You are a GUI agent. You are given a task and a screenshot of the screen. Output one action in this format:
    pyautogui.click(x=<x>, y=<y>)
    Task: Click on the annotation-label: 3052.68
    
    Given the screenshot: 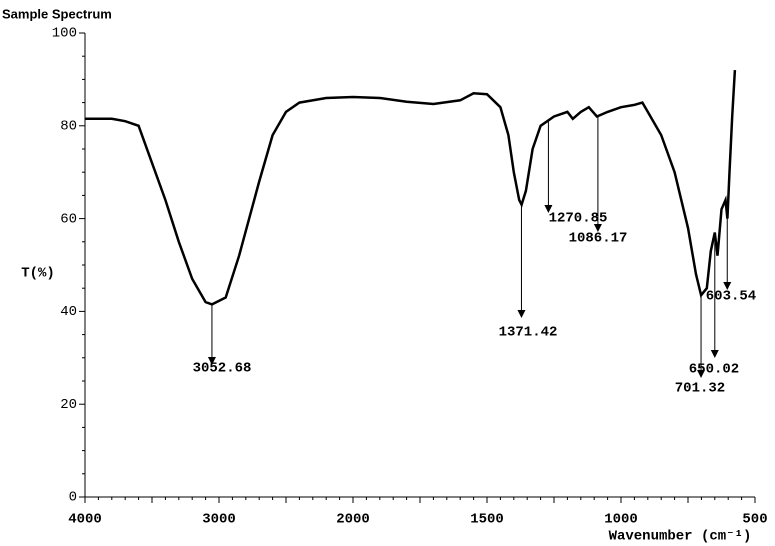 What is the action you would take?
    pyautogui.click(x=222, y=369)
    